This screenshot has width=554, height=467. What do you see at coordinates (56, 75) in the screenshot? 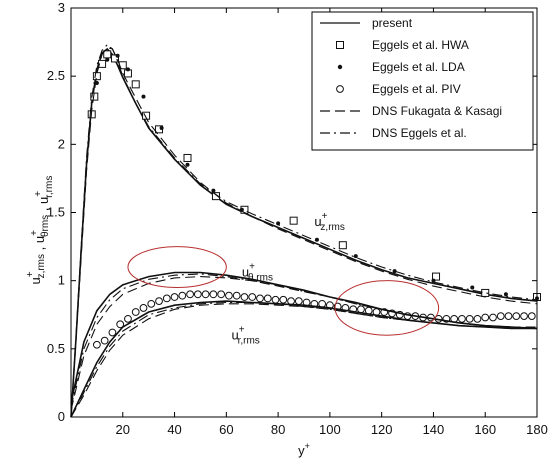
I see `y-tick-label: 2.5` at bounding box center [56, 75].